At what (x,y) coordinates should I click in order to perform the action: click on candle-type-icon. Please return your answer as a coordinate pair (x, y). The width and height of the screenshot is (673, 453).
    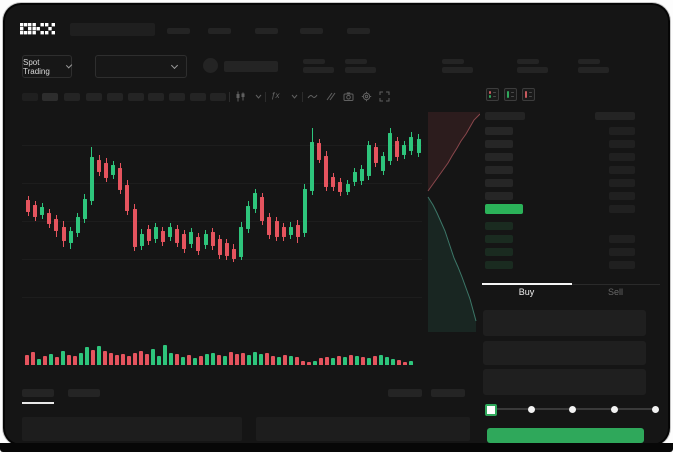
    Looking at the image, I should click on (240, 96).